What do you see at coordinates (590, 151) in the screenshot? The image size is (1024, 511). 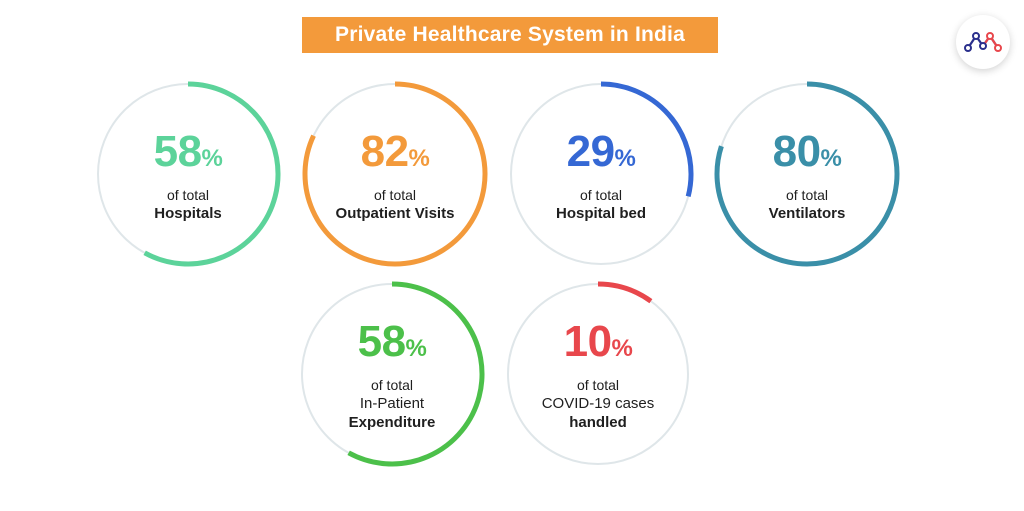 I see `stat-number: 29` at bounding box center [590, 151].